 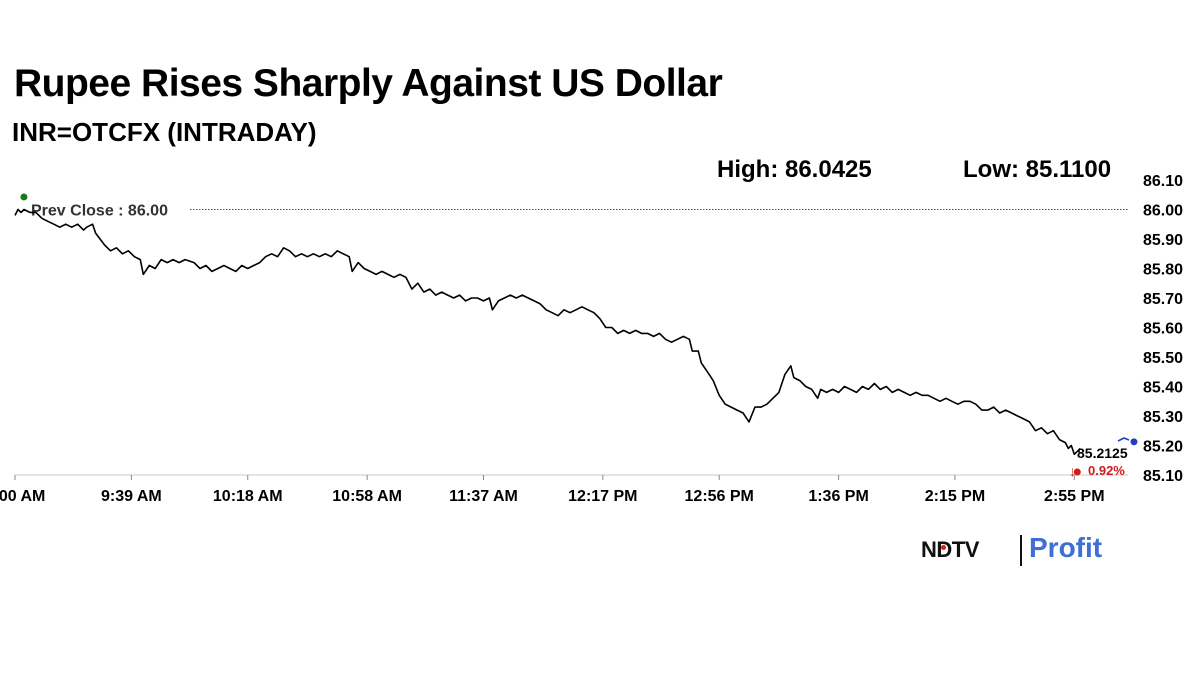 What do you see at coordinates (22, 496) in the screenshot?
I see `x-tick-label: 9:00 AM` at bounding box center [22, 496].